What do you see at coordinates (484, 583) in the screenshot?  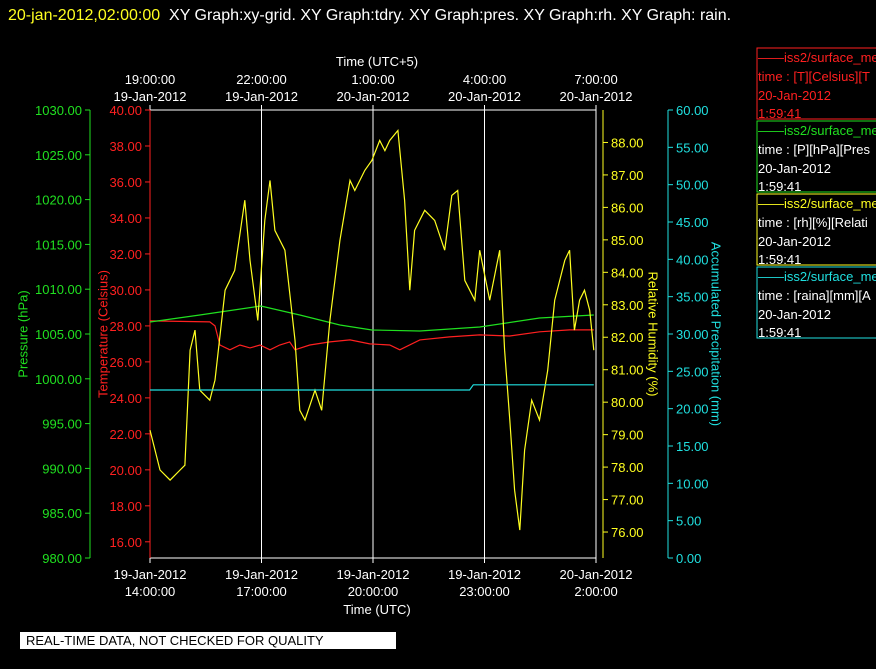 I see `x-tick-label: 19-Jan-2012 23:00:00` at bounding box center [484, 583].